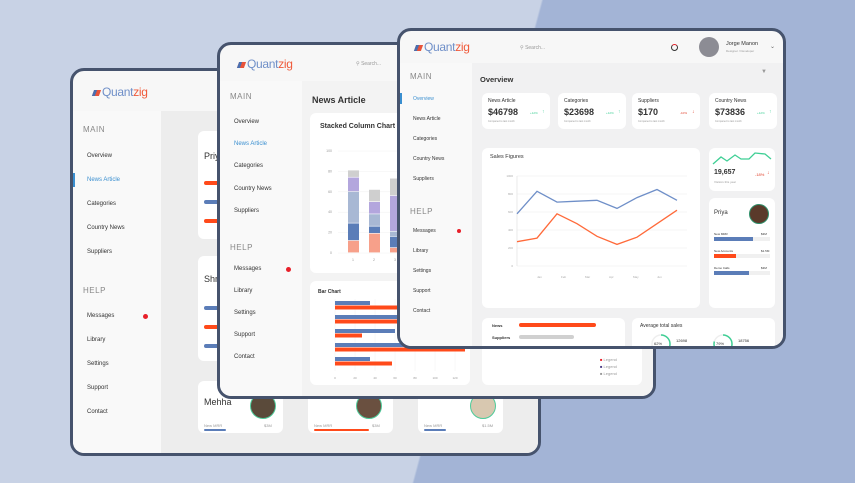  I want to click on category-label: News, so click(497, 325).